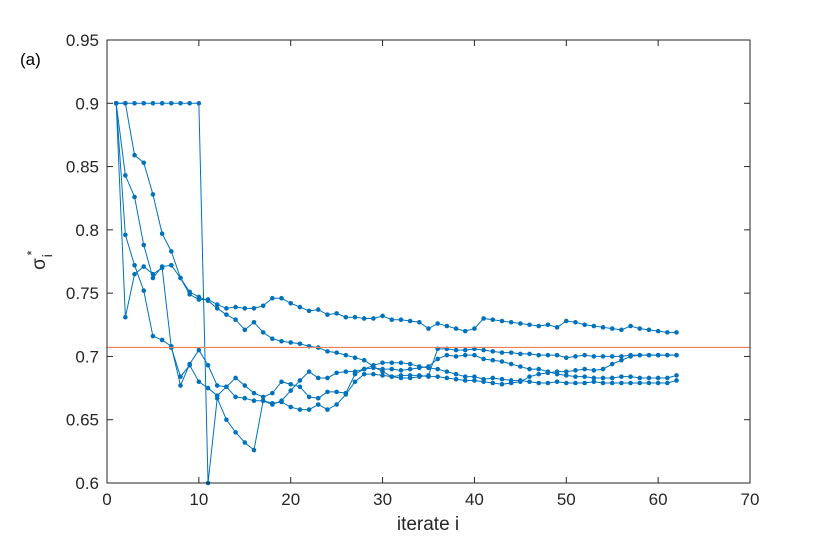 Image resolution: width=830 pixels, height=542 pixels. What do you see at coordinates (198, 499) in the screenshot?
I see `x-tick-label: 10` at bounding box center [198, 499].